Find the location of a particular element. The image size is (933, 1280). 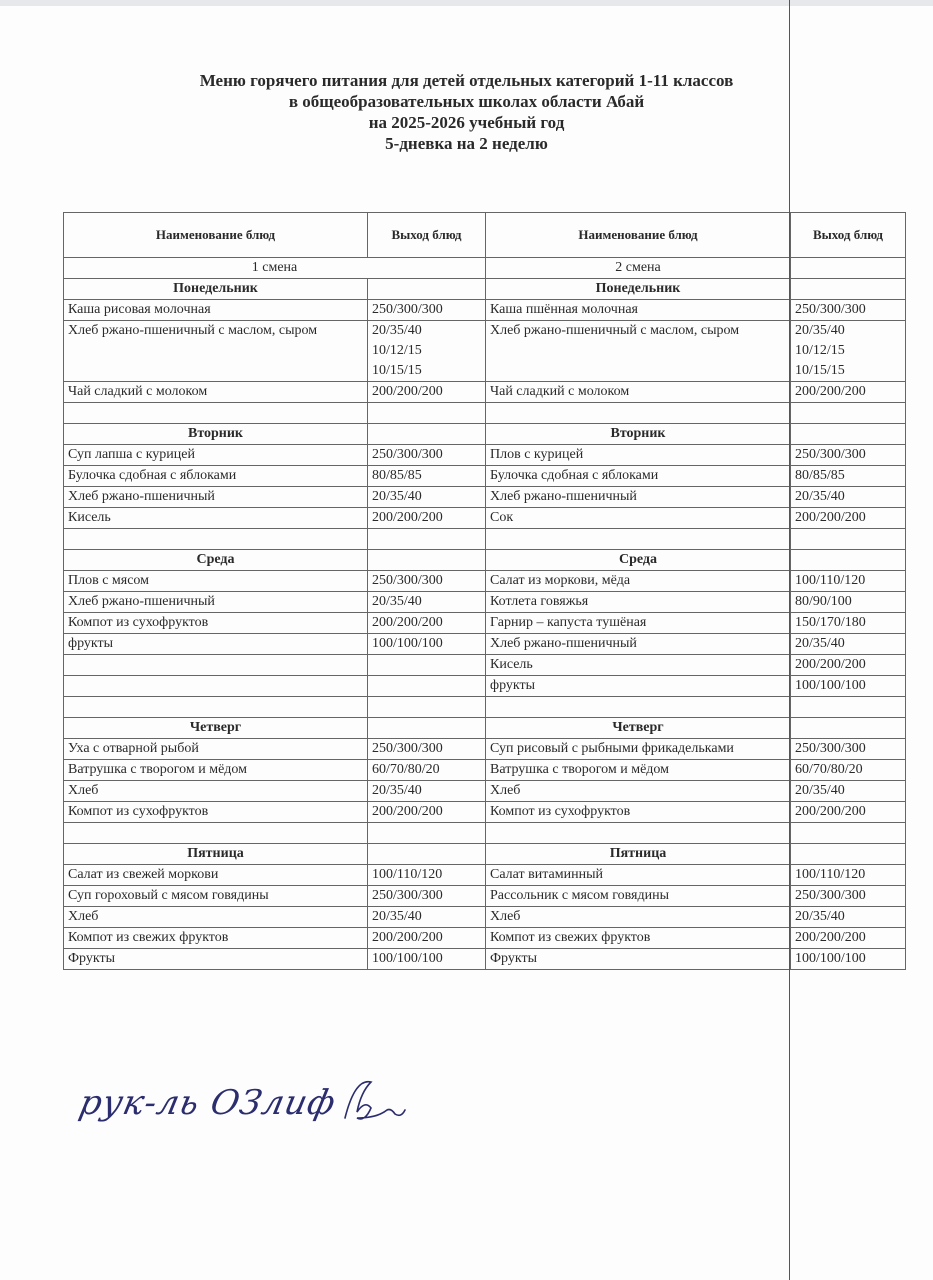

dish-yield: 100/110/120 is located at coordinates (848, 875).